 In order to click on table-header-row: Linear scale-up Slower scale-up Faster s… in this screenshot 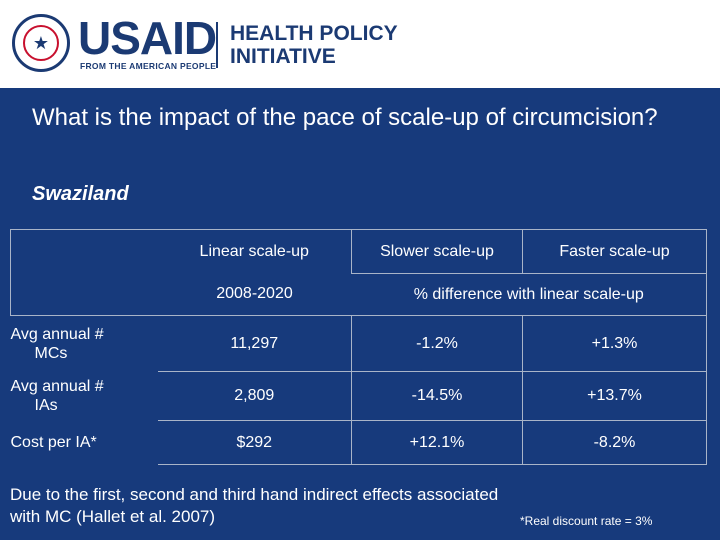, I will do `click(358, 251)`.